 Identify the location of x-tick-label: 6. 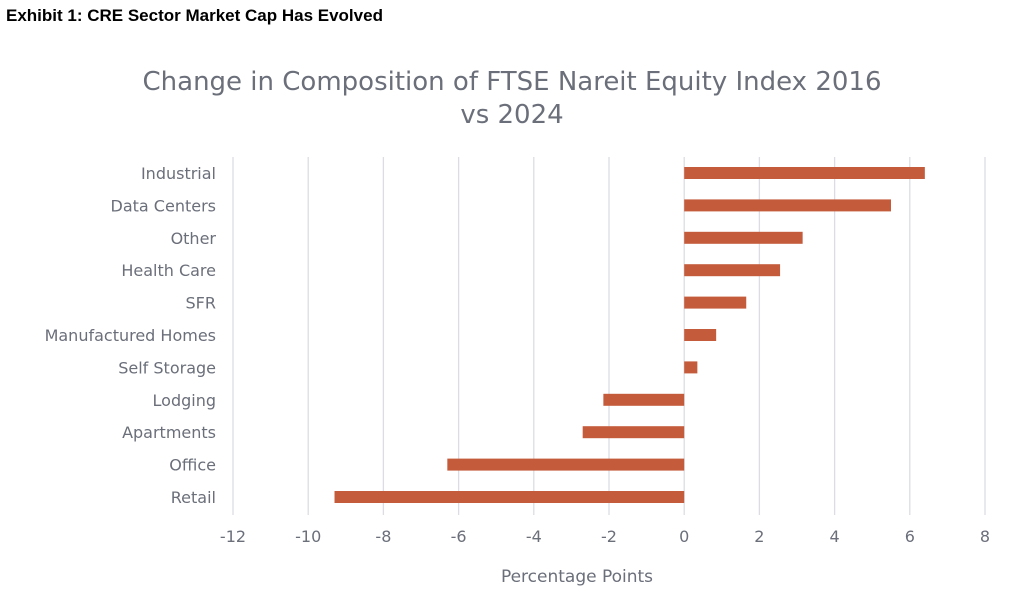
(910, 536).